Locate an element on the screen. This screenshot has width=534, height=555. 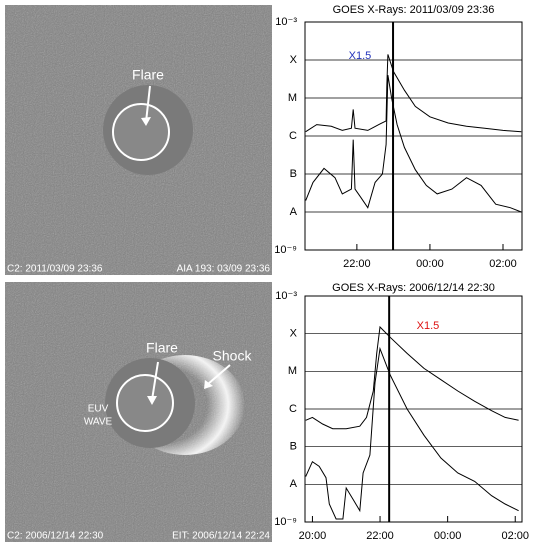
caption: AIA 193: 03/09 23:36 is located at coordinates (224, 269).